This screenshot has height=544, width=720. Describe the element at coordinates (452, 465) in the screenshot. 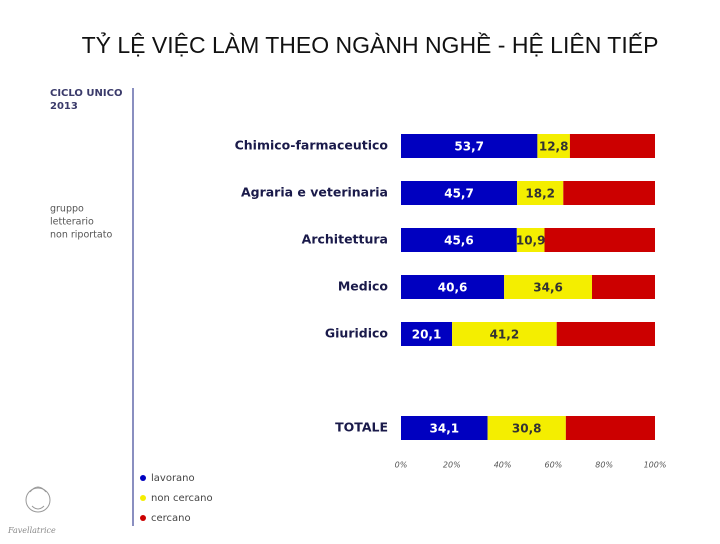

I see `x-tick-label: 20%` at that location.